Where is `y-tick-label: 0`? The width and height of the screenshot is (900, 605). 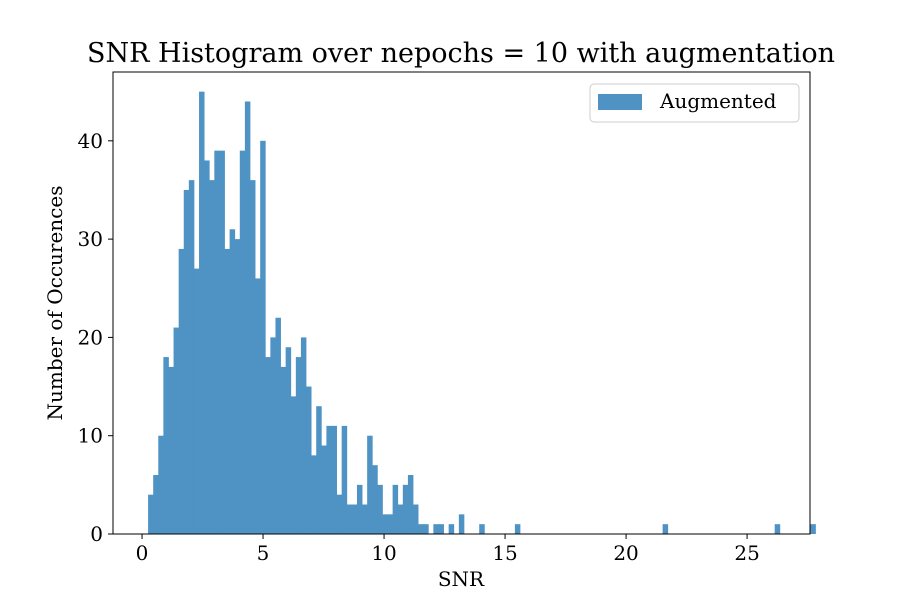
y-tick-label: 0 is located at coordinates (96, 534).